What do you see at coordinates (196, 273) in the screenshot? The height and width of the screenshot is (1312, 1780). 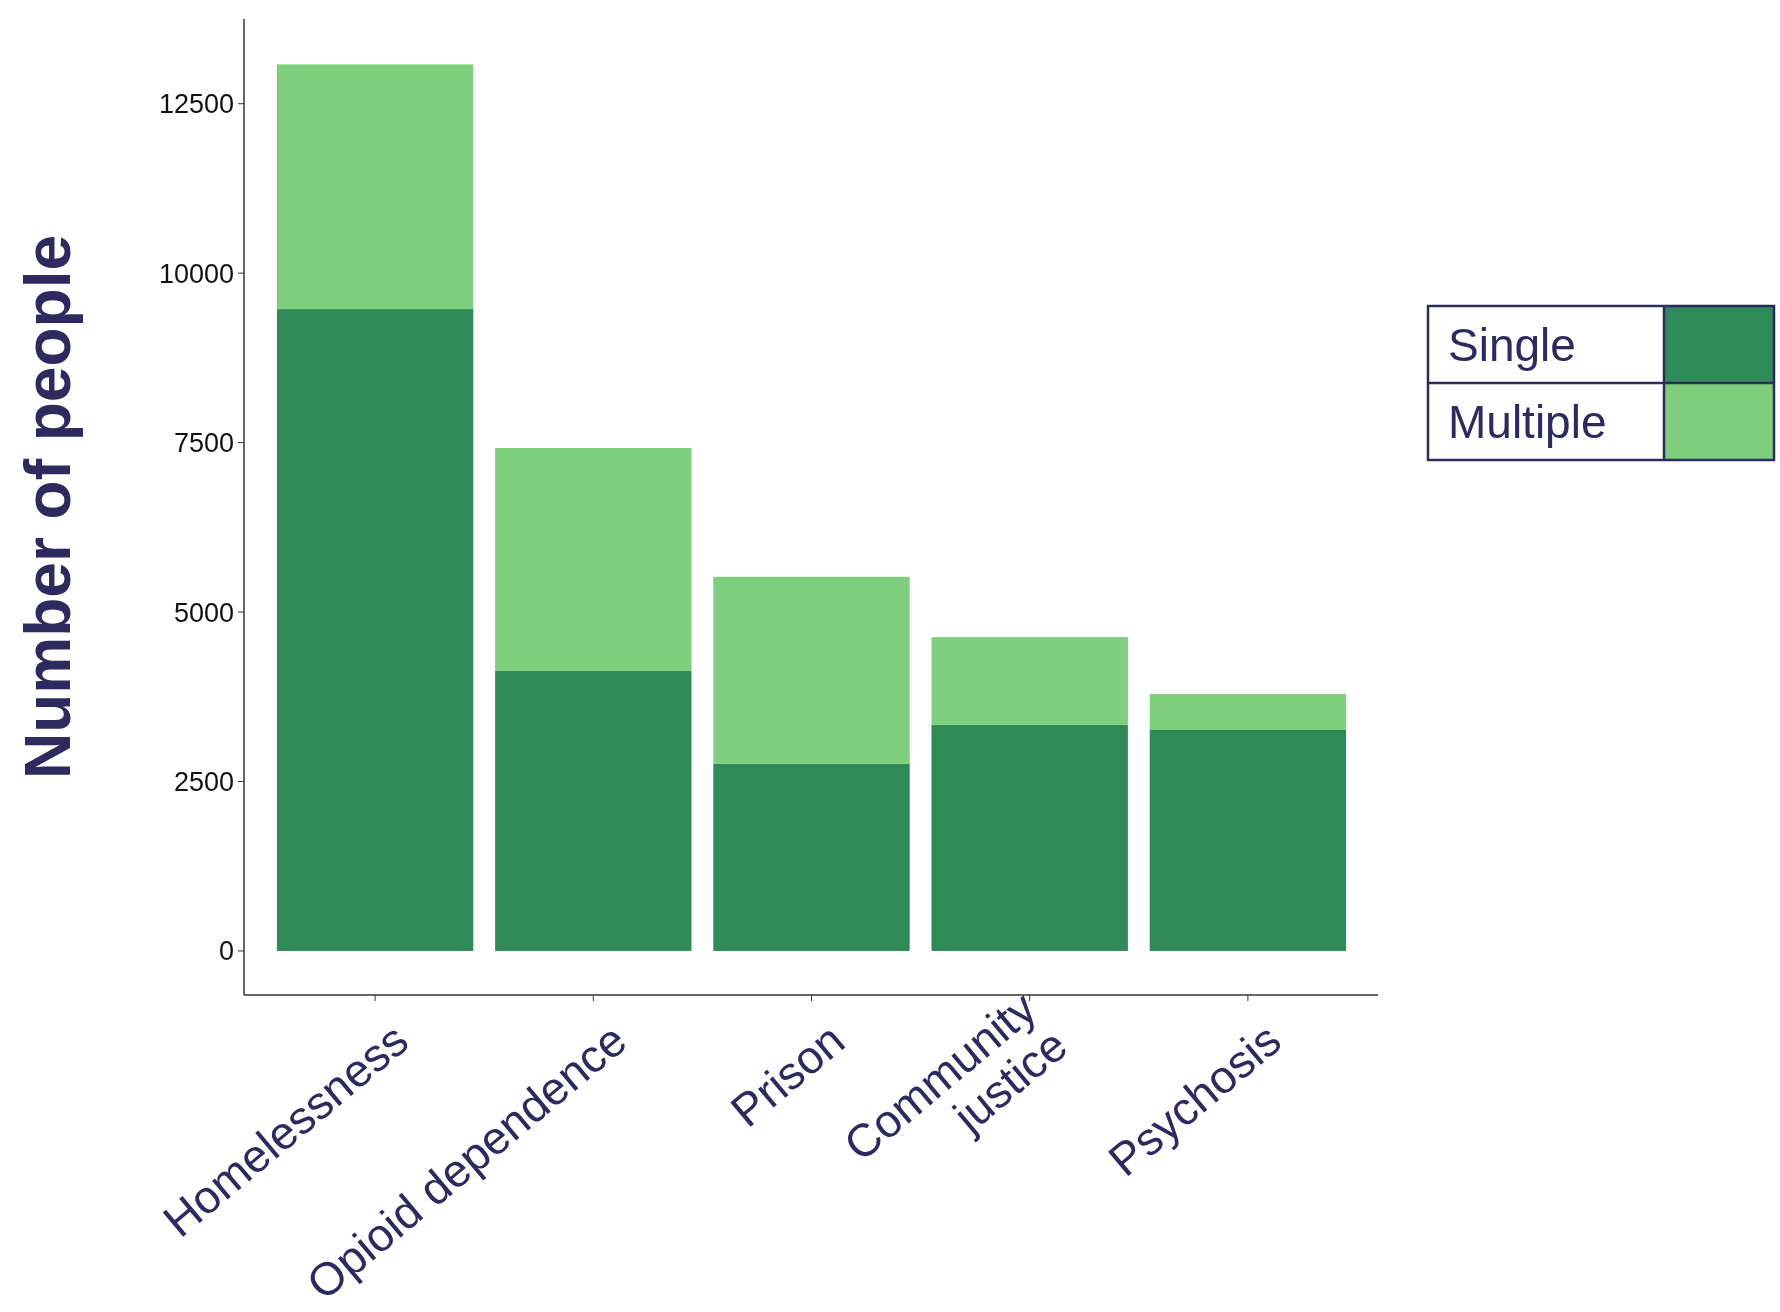 I see `y-tick-label: 10000` at bounding box center [196, 273].